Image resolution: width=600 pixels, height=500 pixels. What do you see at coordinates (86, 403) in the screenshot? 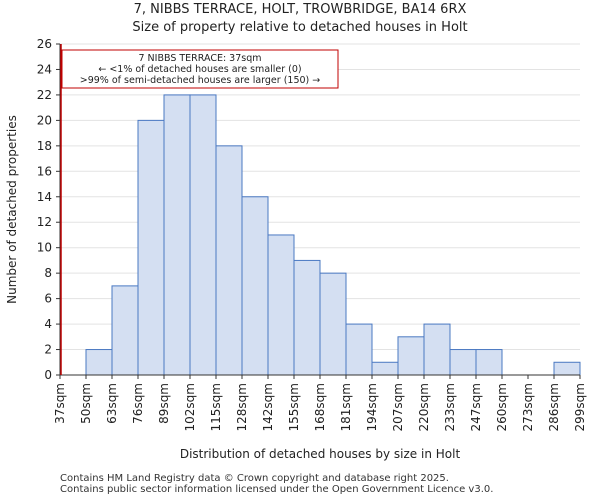
I see `x-tick-label: 50sqm` at bounding box center [86, 403].